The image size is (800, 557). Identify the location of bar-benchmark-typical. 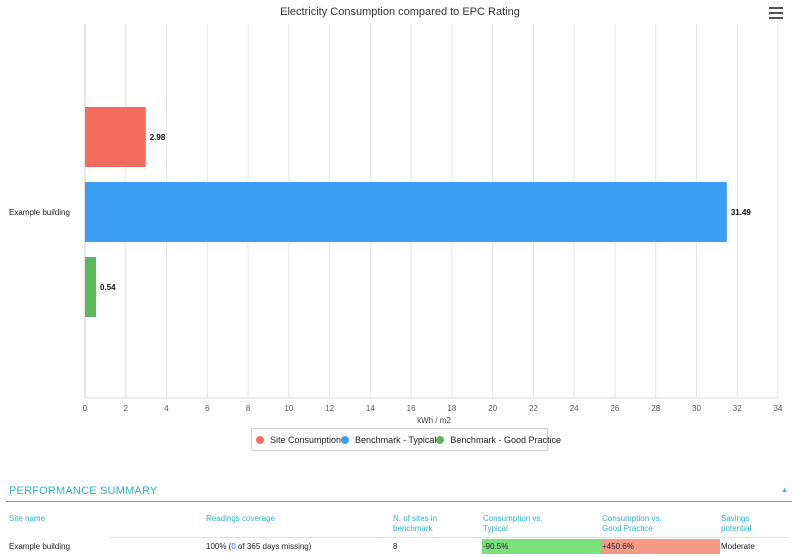
(406, 212).